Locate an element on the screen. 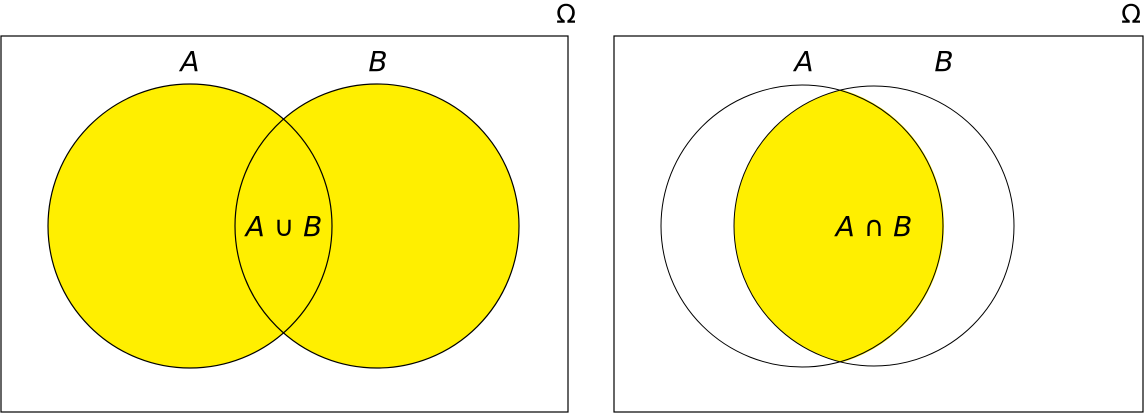 This screenshot has width=1144, height=414. universe-label-right: Ω is located at coordinates (1131, 15).